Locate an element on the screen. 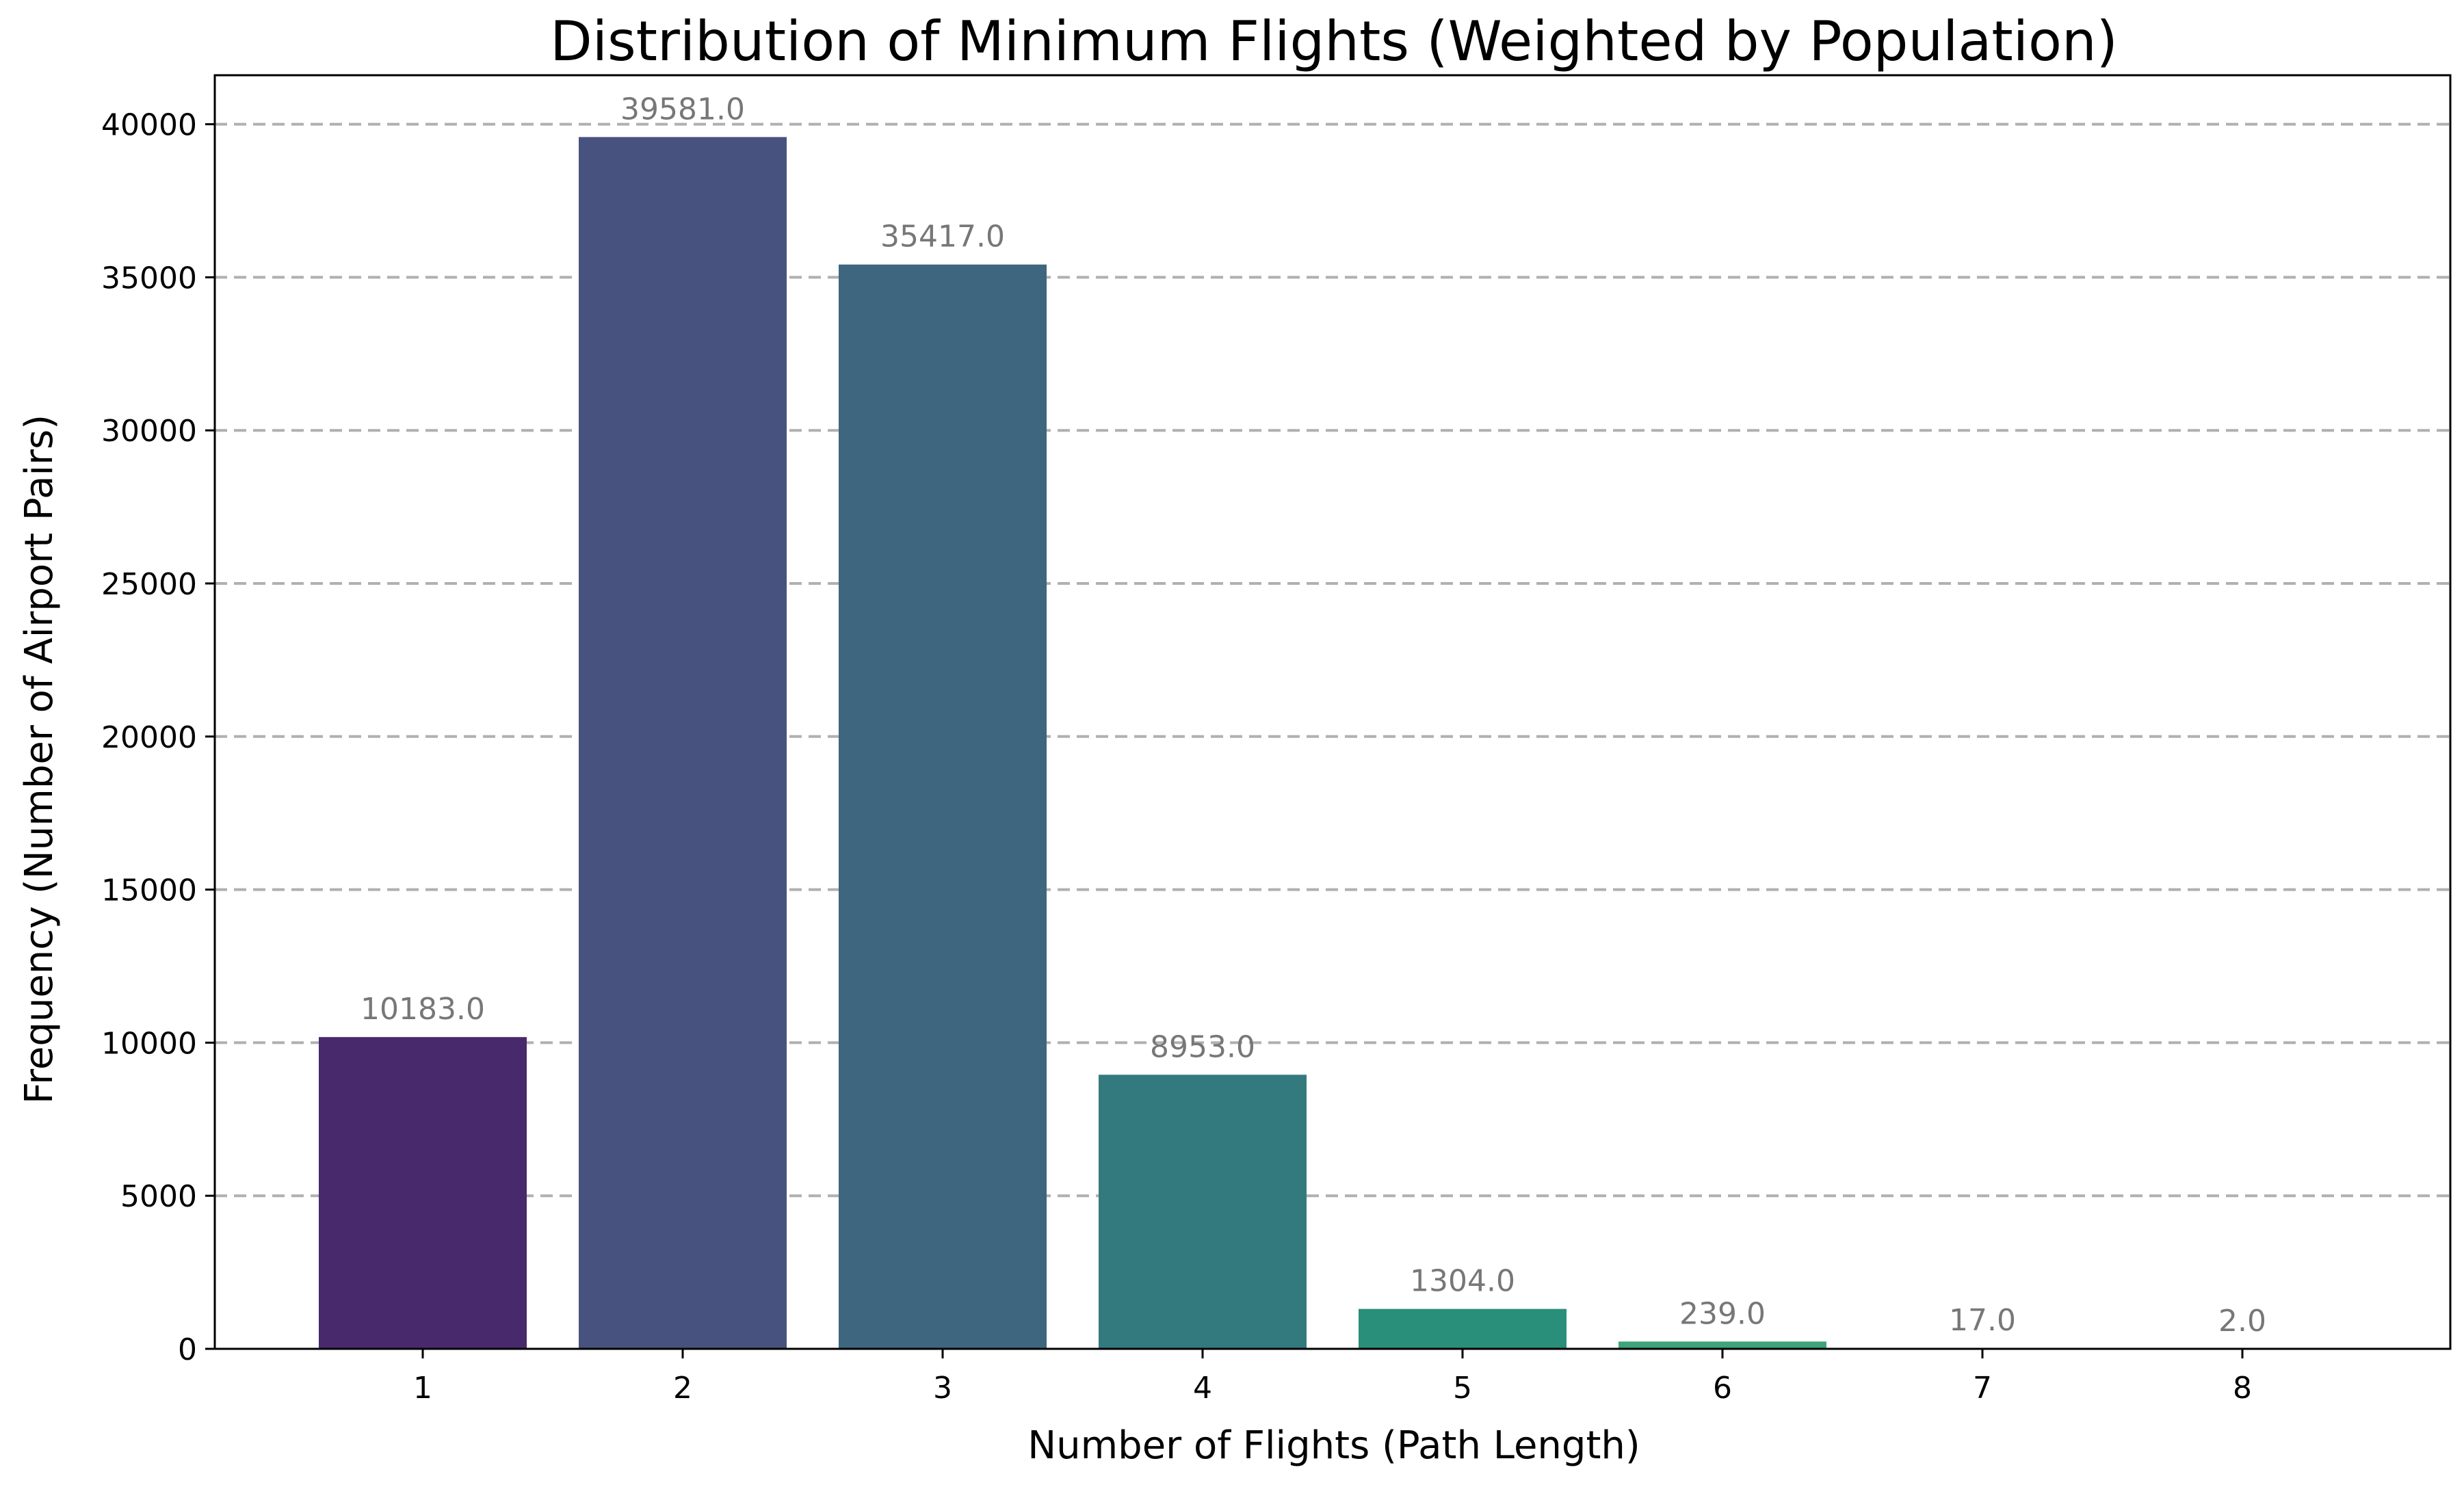  x-tick-label: 7 is located at coordinates (1982, 1388).